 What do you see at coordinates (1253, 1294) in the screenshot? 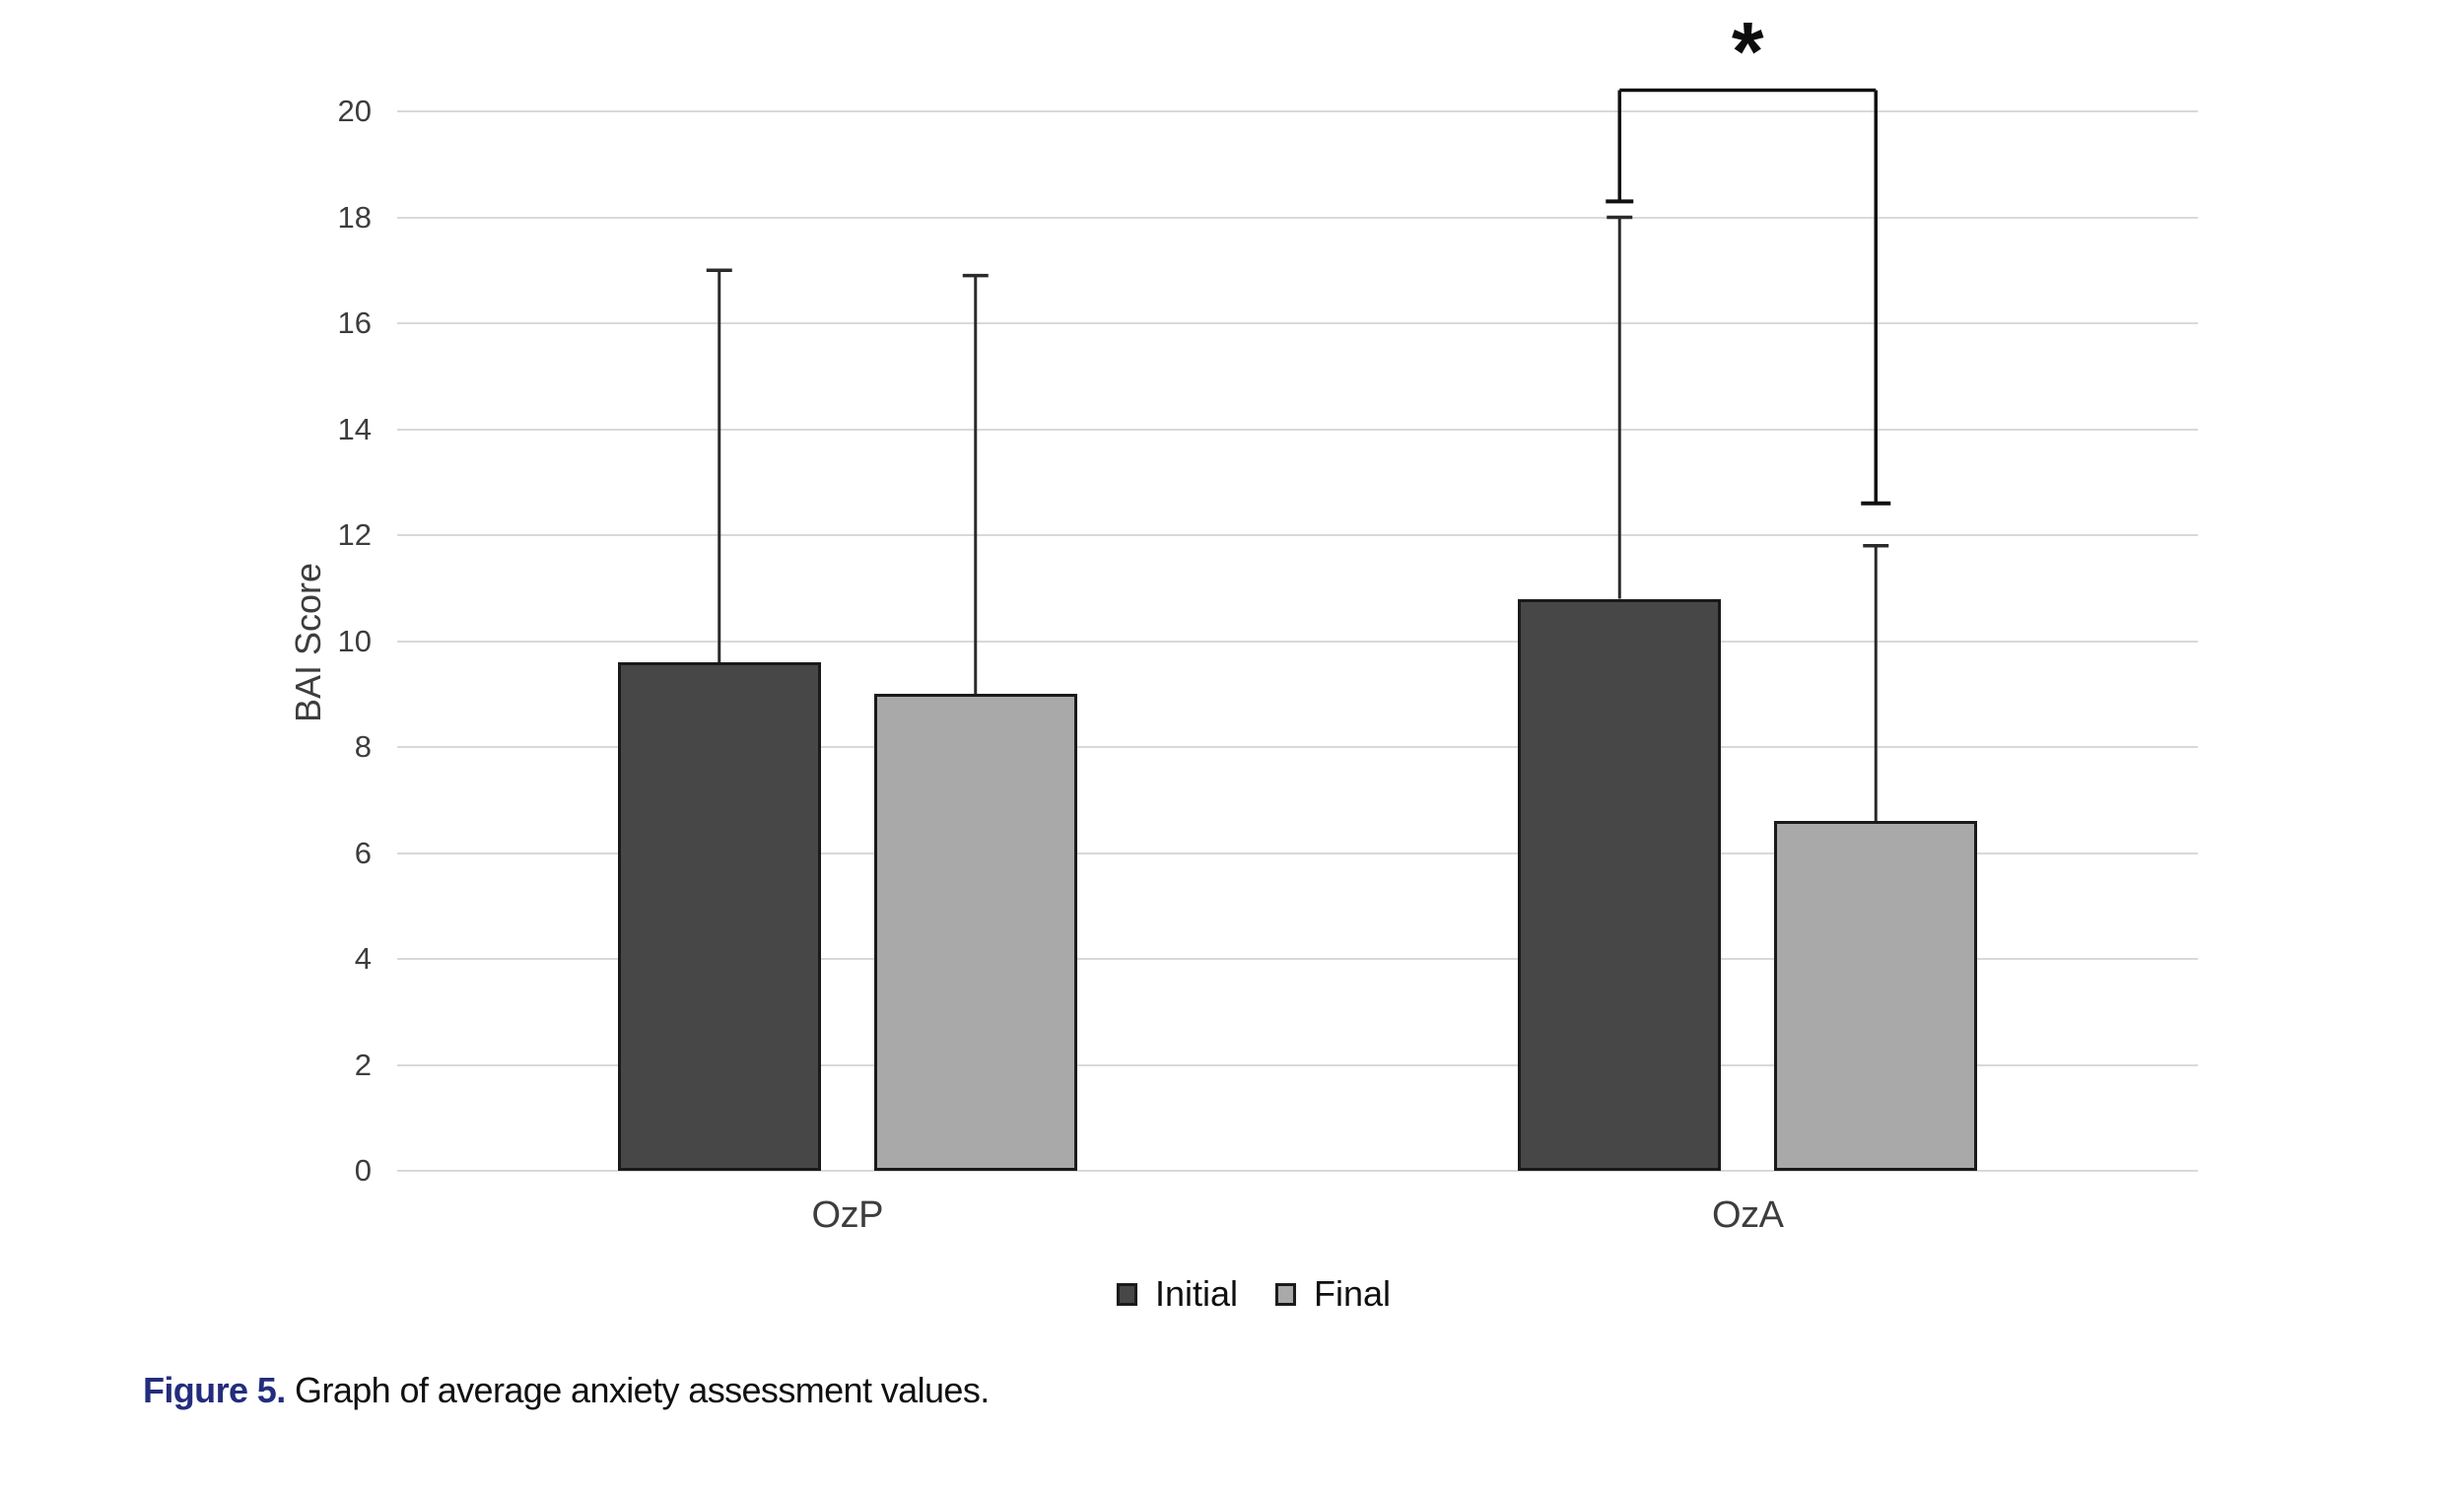
I see `chart-legend: Initial Final` at bounding box center [1253, 1294].